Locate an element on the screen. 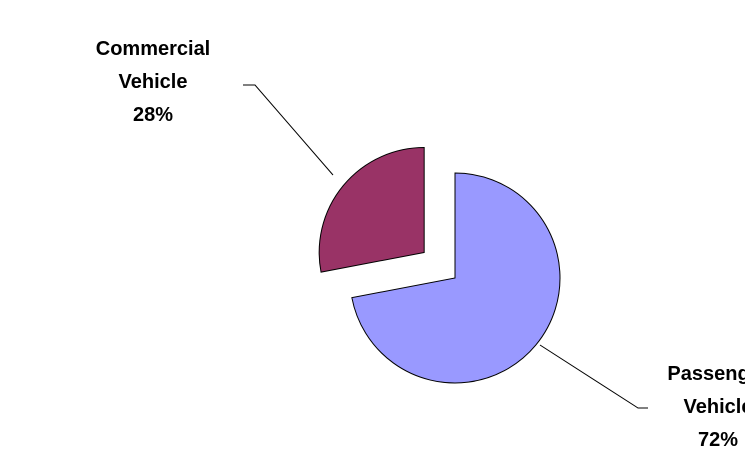 This screenshot has width=745, height=458. slice-label-commercial-vehicle: Commercial Vehicle 28% is located at coordinates (153, 82).